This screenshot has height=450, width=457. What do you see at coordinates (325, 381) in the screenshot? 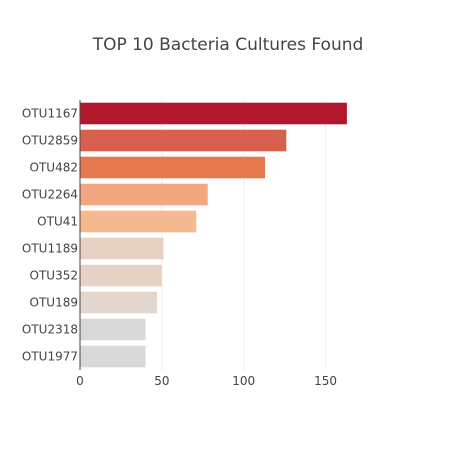
I see `x-tick-label: 150` at bounding box center [325, 381].